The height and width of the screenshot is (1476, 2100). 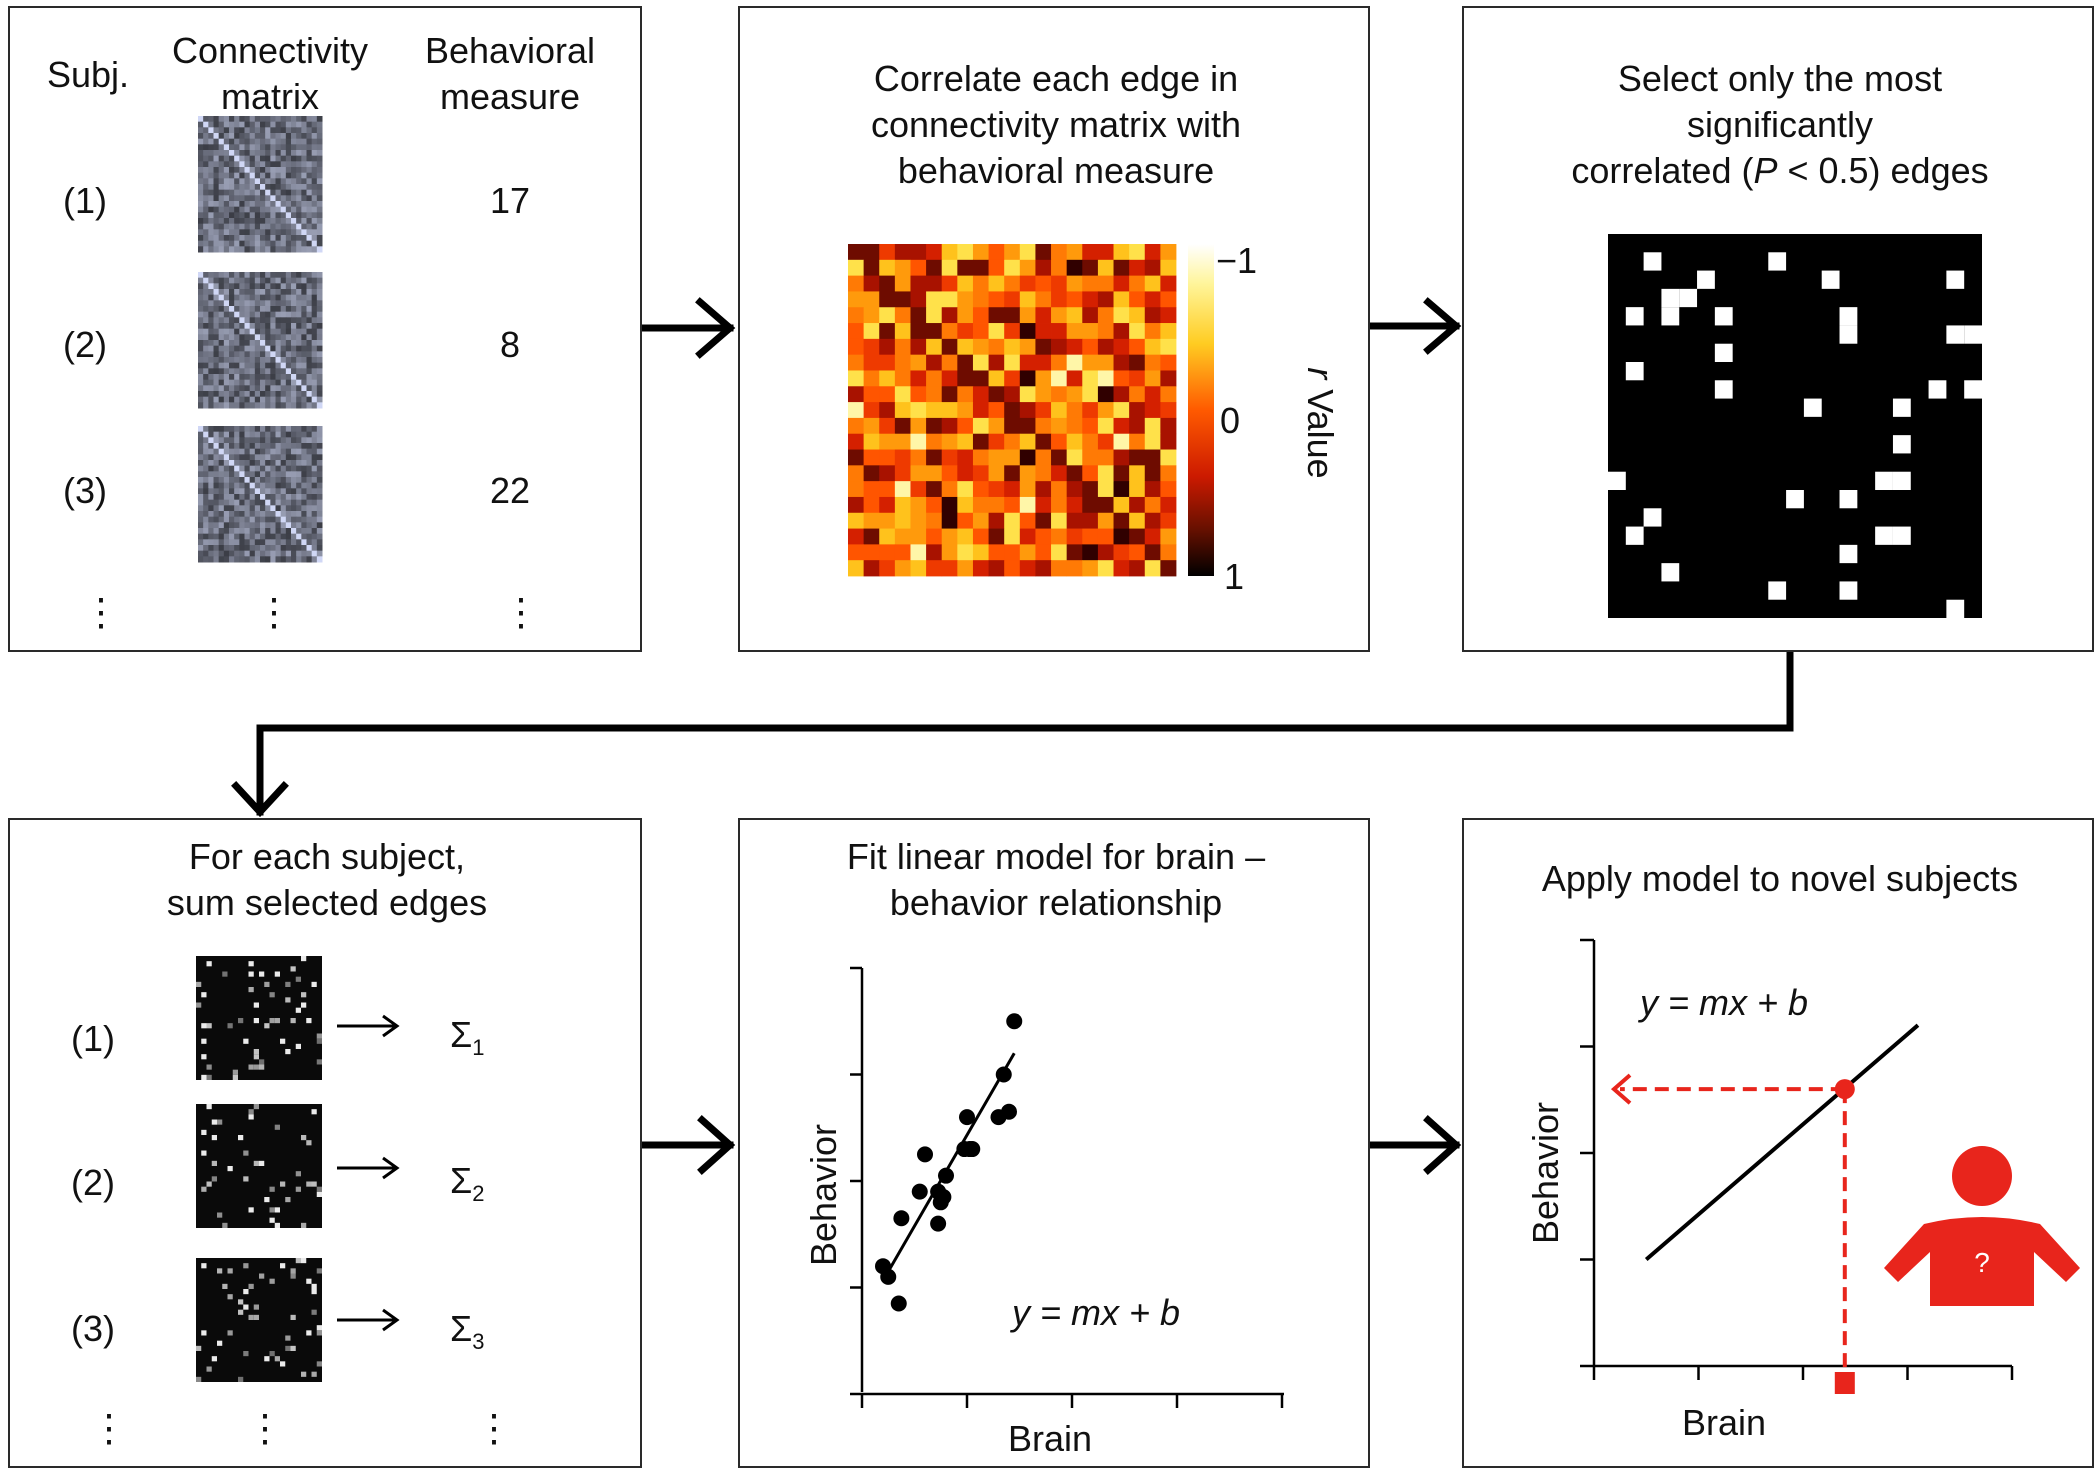 What do you see at coordinates (1230, 420) in the screenshot?
I see `colorbar-tick: 0` at bounding box center [1230, 420].